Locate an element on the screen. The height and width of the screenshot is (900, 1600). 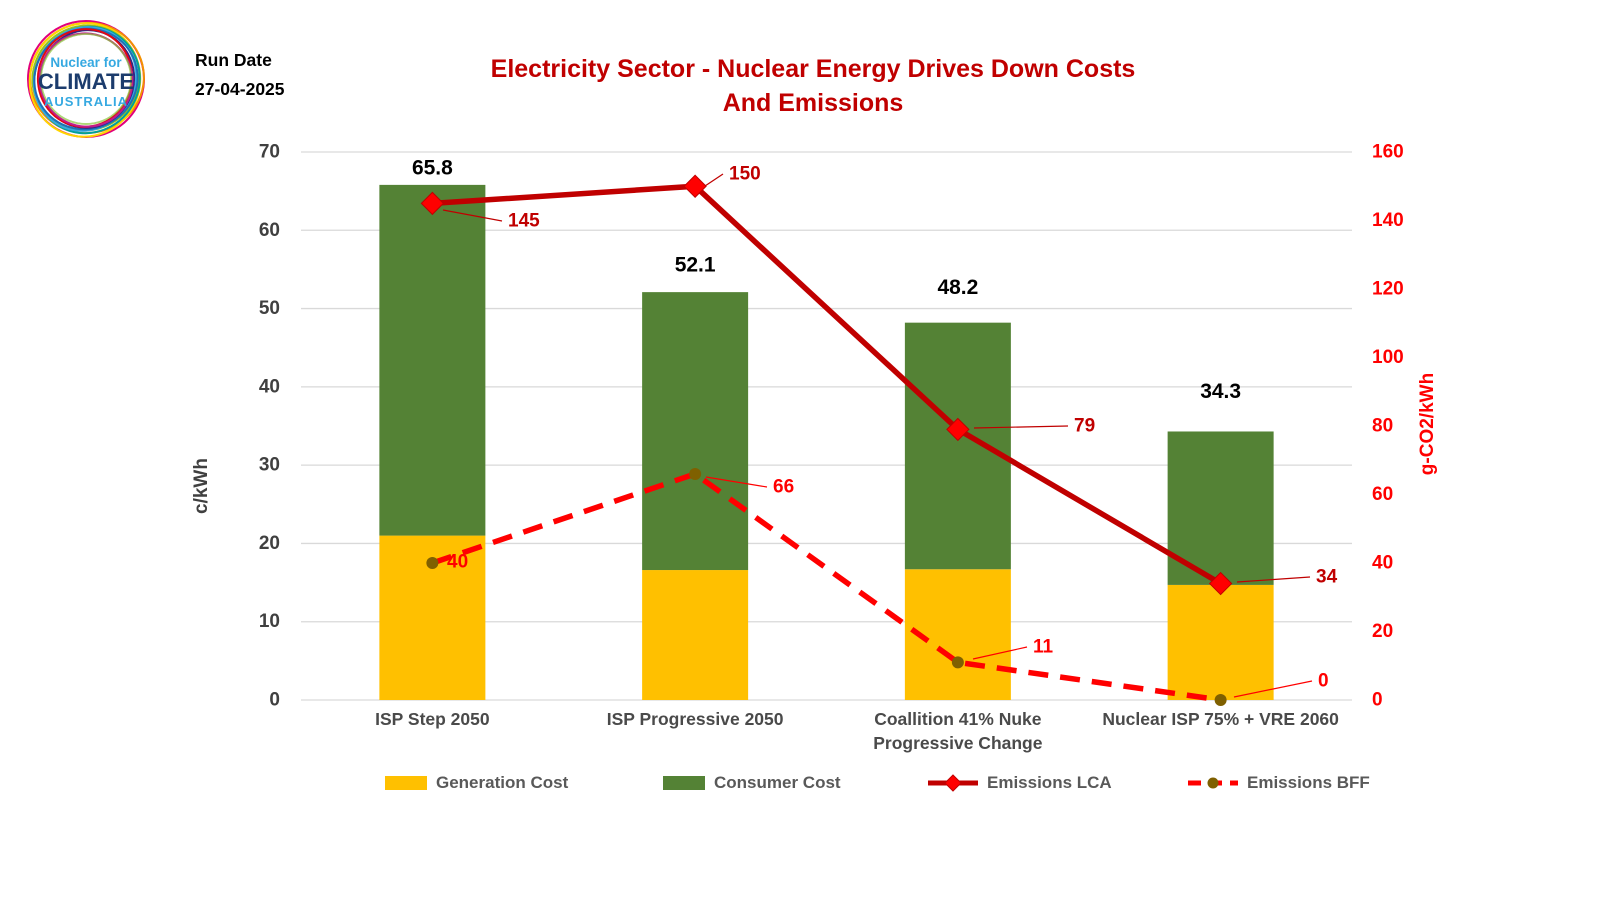
lca-glyph-diamond is located at coordinates (953, 783).